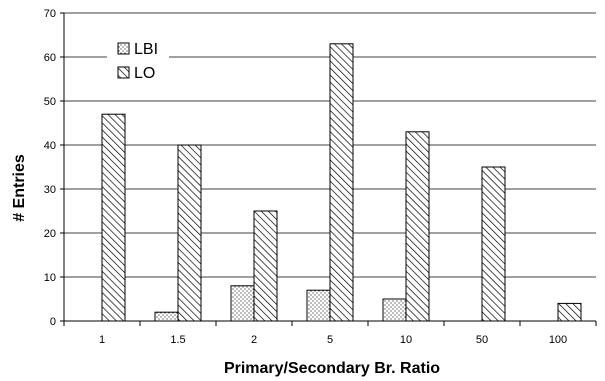 This screenshot has height=381, width=605. What do you see at coordinates (50, 278) in the screenshot?
I see `y-tick-label: 10` at bounding box center [50, 278].